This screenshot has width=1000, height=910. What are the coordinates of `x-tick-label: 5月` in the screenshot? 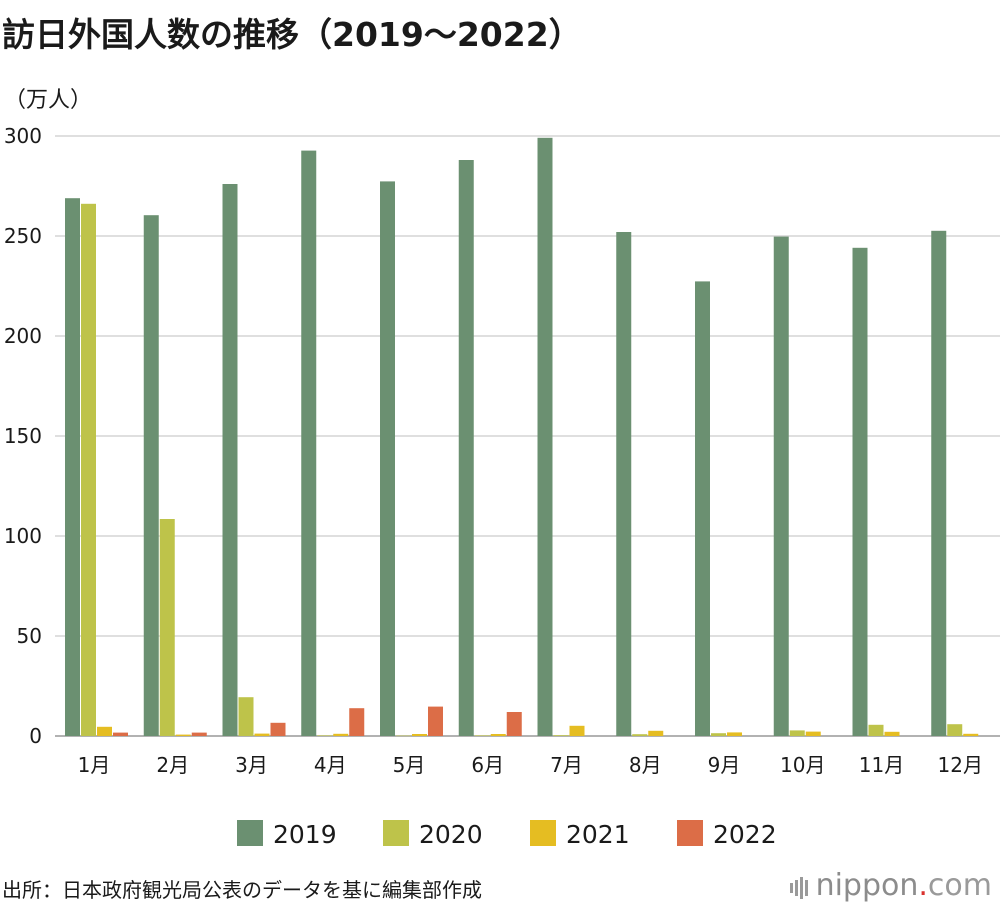 It's located at (409, 765).